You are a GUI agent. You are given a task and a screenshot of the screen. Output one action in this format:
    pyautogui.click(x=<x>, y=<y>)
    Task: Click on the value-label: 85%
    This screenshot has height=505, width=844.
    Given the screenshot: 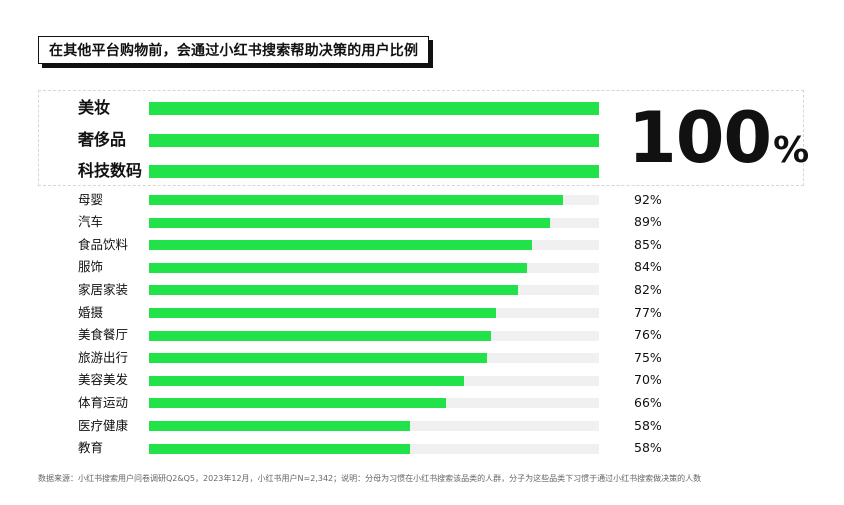 What is the action you would take?
    pyautogui.click(x=648, y=244)
    